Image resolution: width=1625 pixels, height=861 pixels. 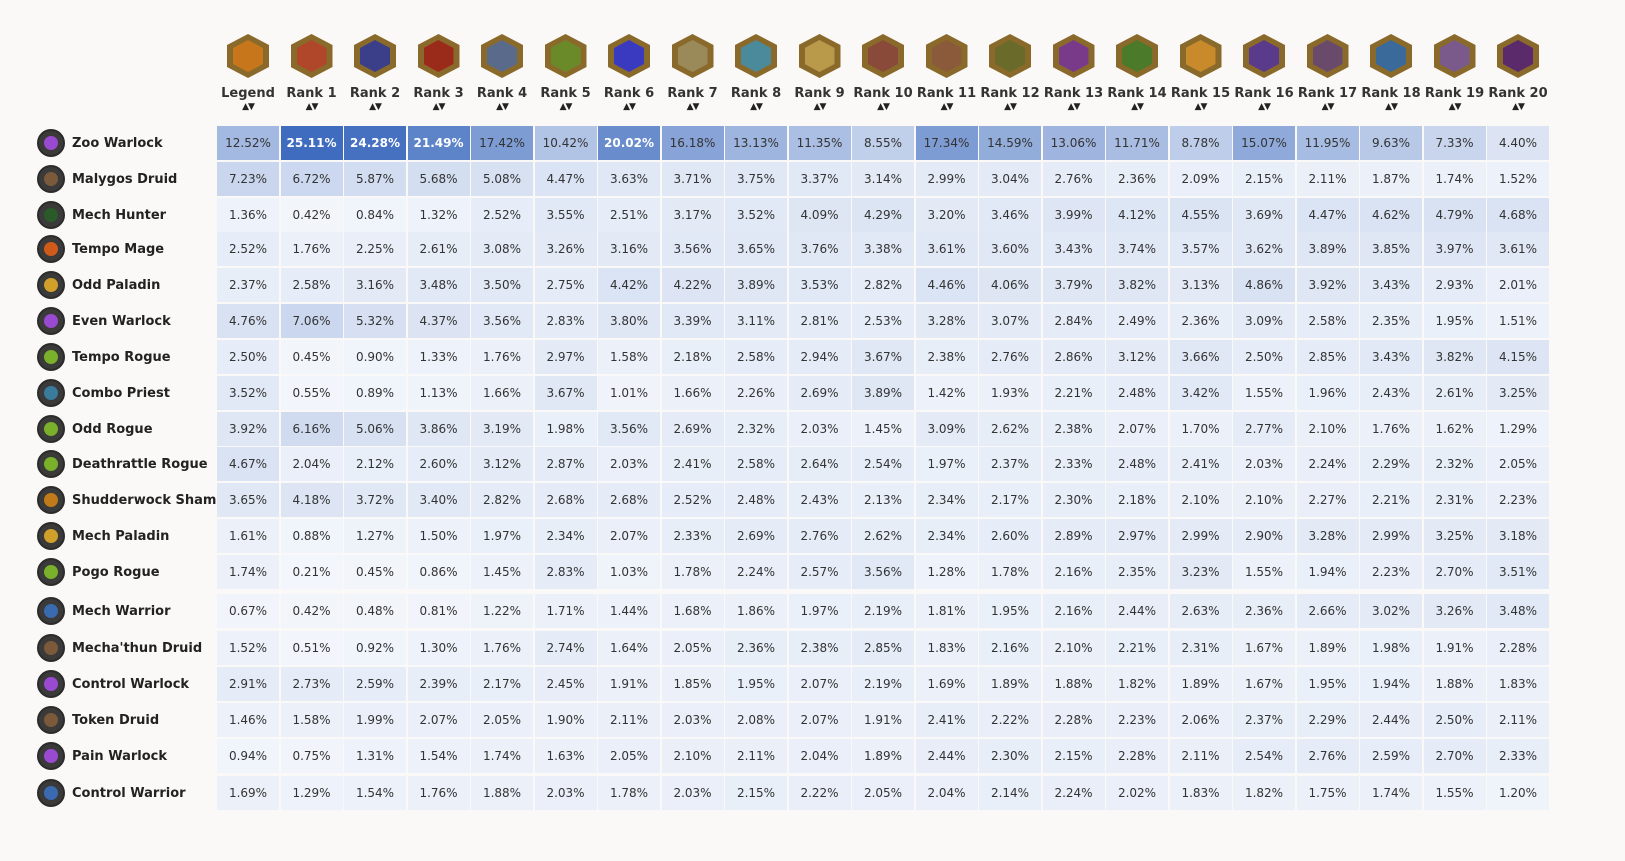 What do you see at coordinates (438, 321) in the screenshot?
I see `table-cell: 4.37%` at bounding box center [438, 321].